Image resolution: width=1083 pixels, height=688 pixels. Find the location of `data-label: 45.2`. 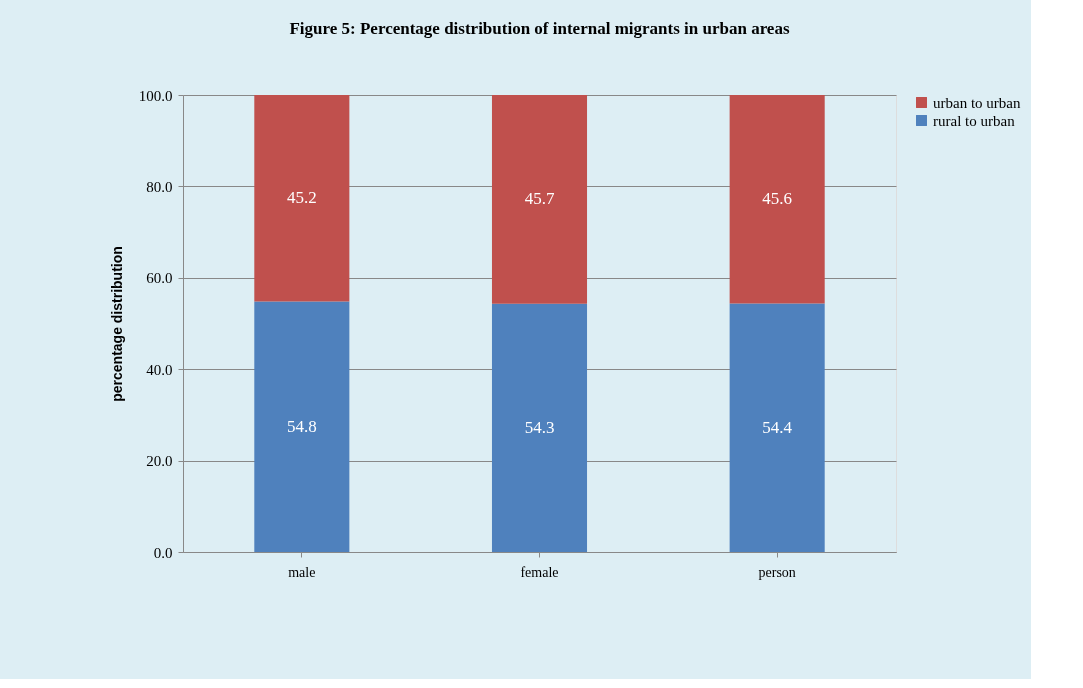

data-label: 45.2 is located at coordinates (301, 198).